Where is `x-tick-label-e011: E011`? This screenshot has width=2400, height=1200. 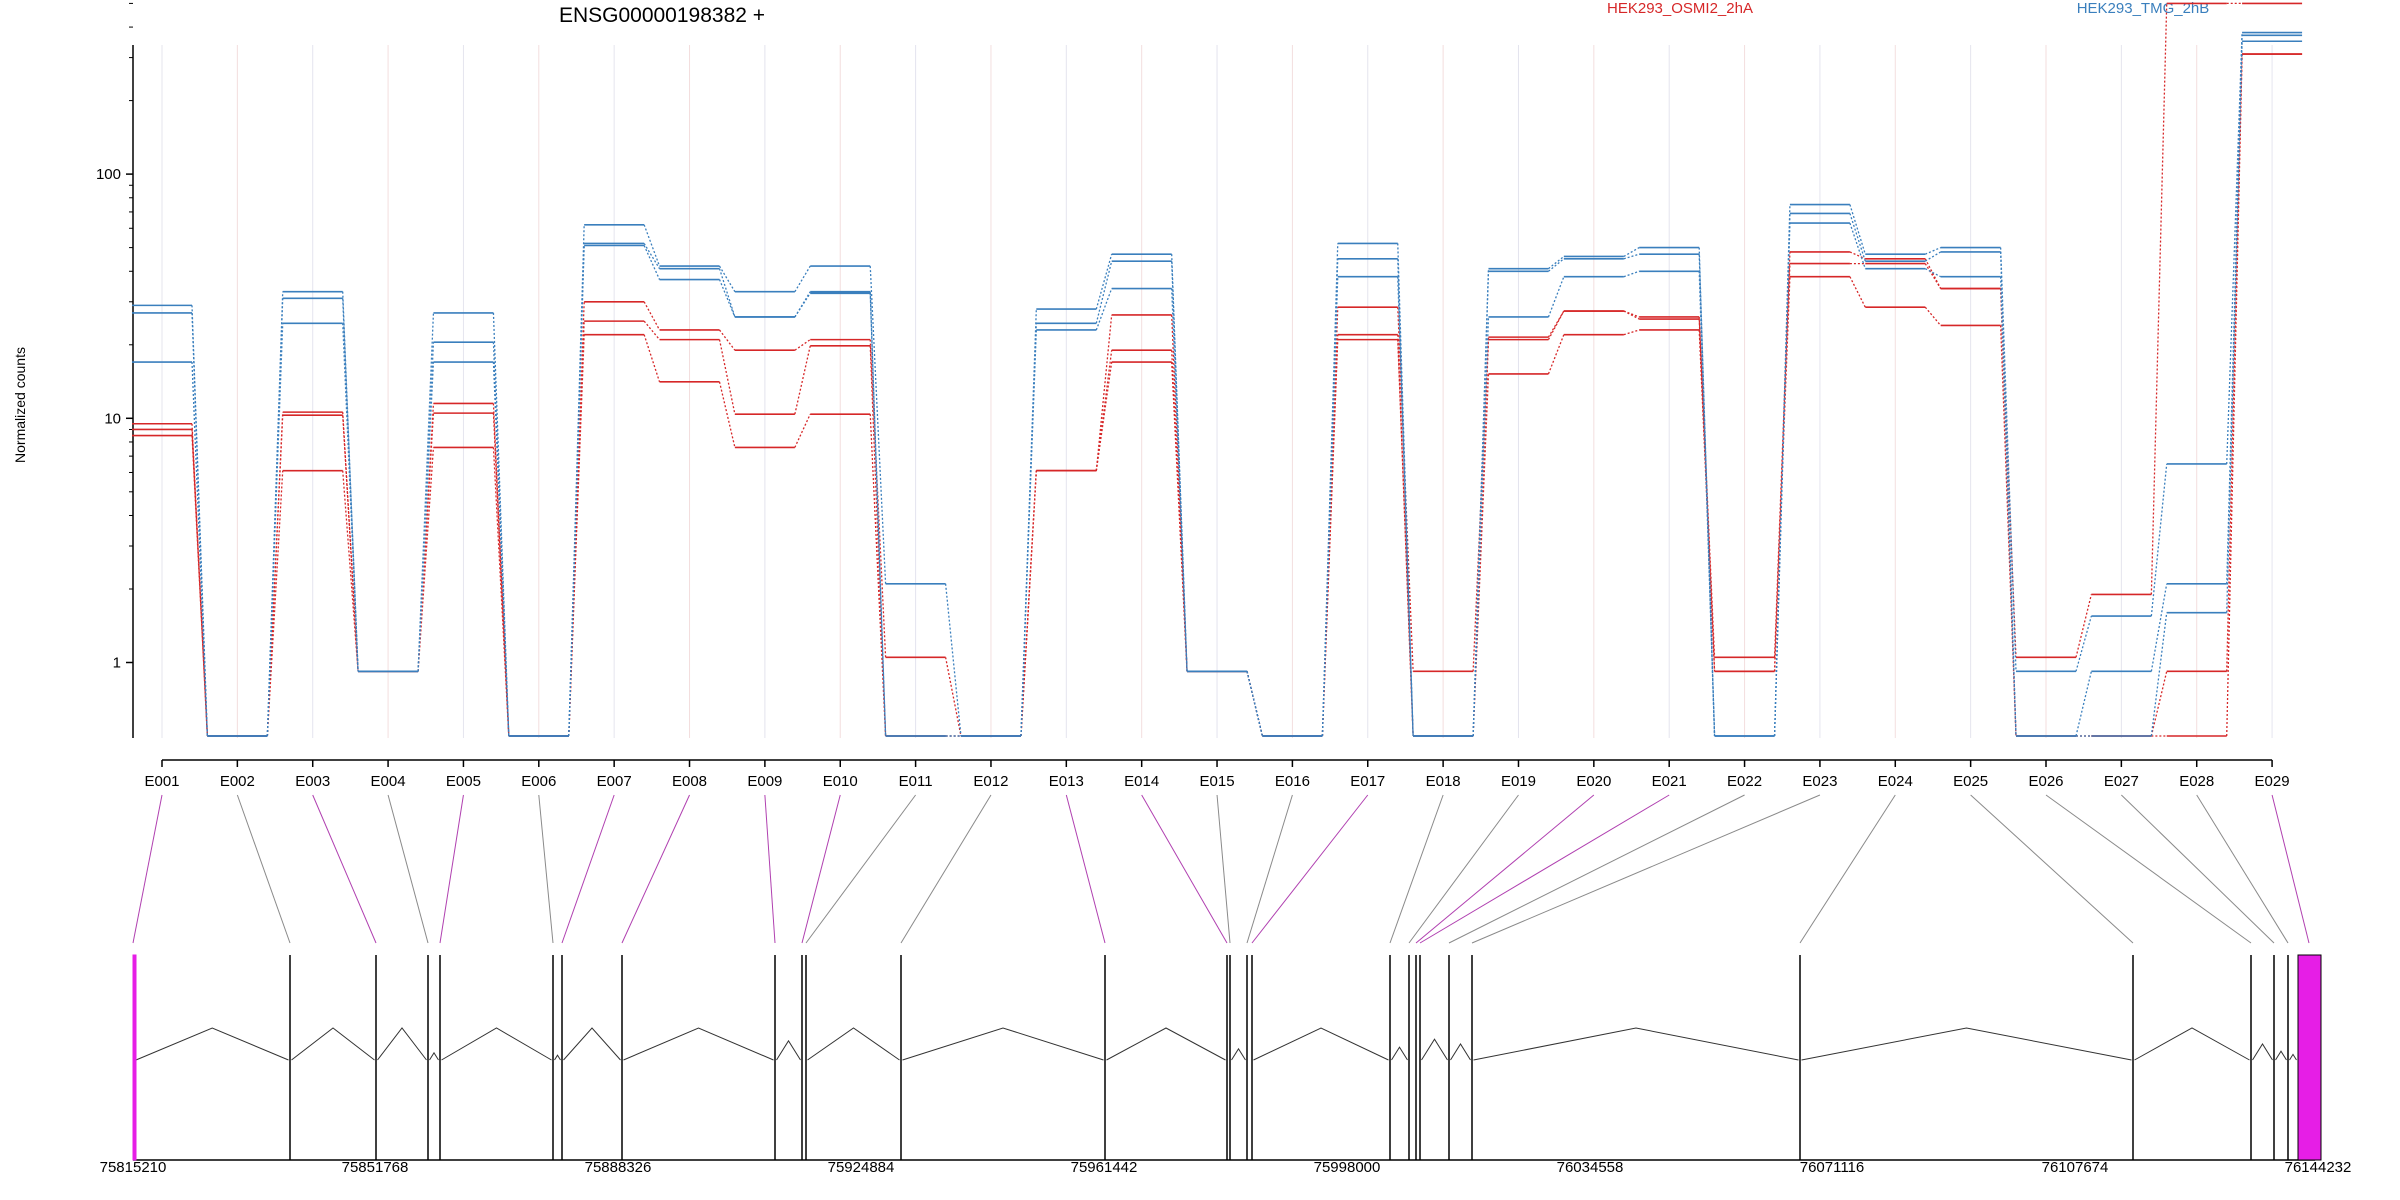
x-tick-label-e011: E011 is located at coordinates (916, 781).